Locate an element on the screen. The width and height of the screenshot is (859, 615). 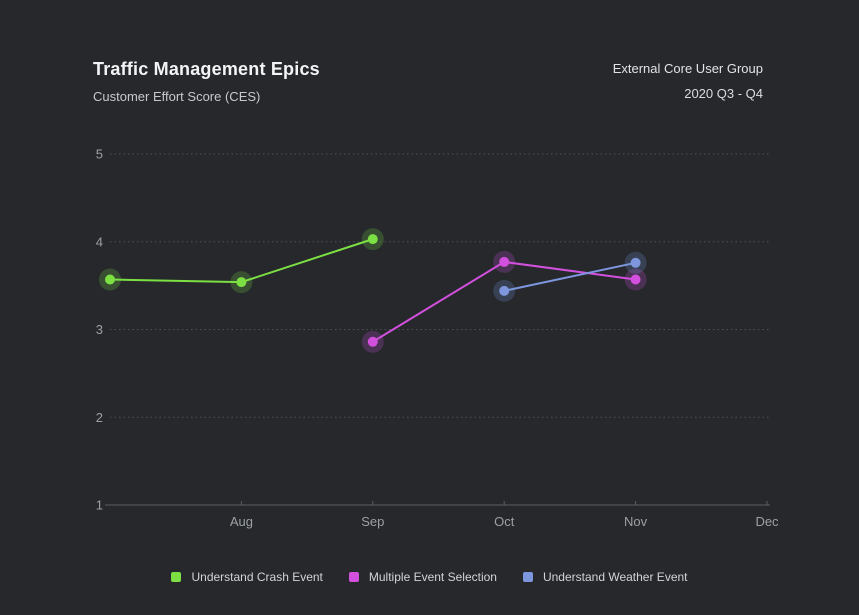
legend-label: Multiple Event Selection is located at coordinates (432, 577).